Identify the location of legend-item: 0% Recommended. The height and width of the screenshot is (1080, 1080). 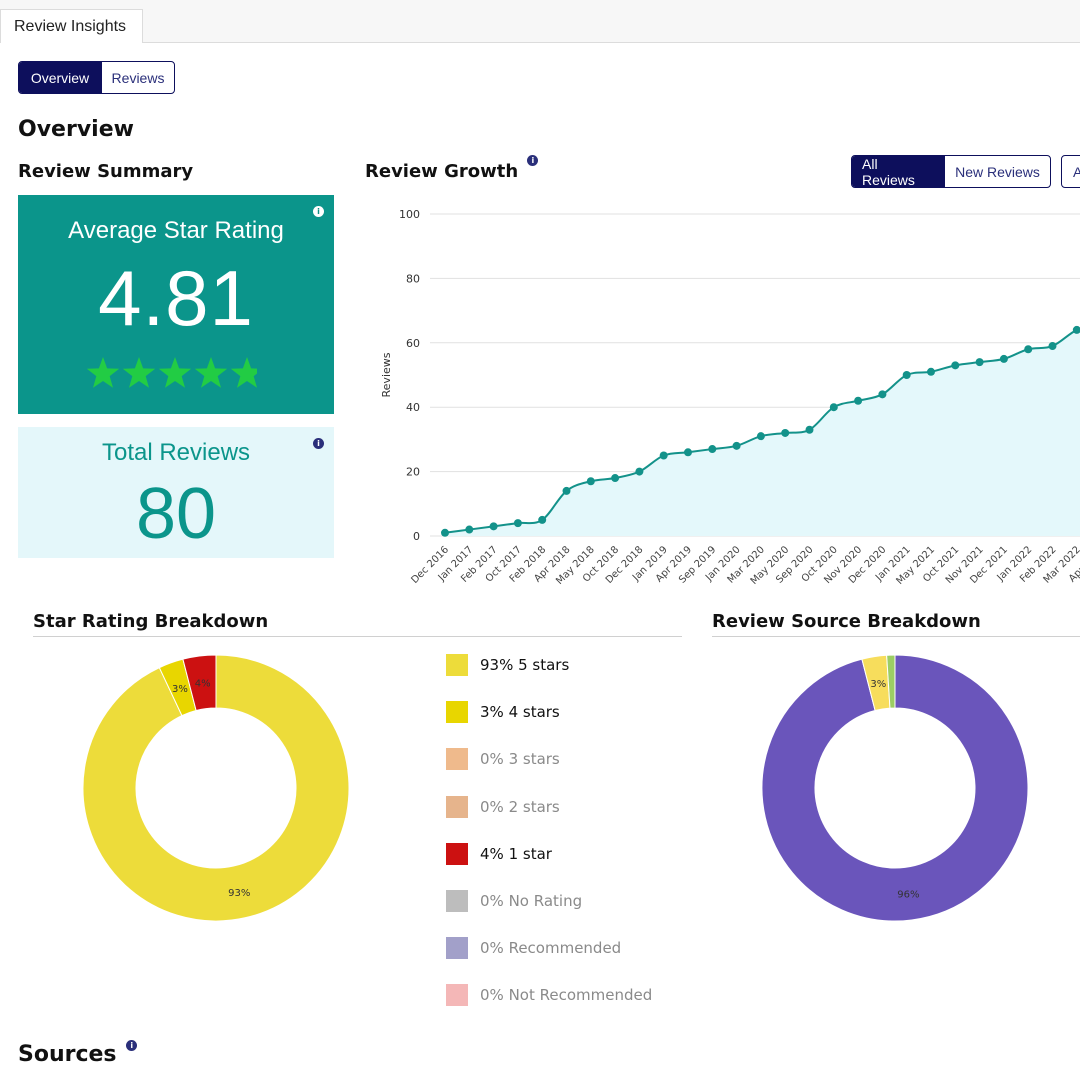
(534, 948).